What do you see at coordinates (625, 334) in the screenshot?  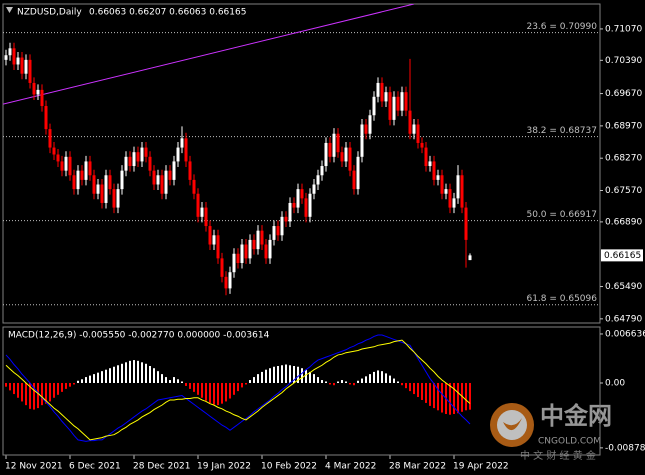 I see `y-tick-label: 0.006636` at bounding box center [625, 334].